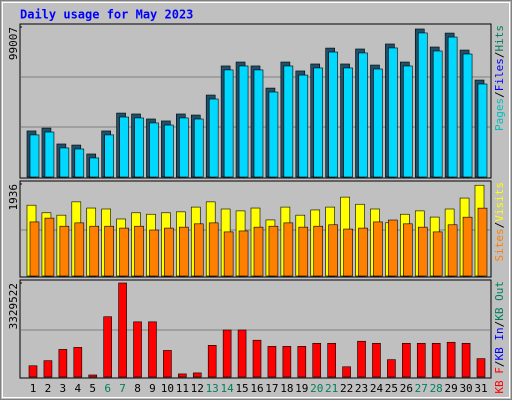 Image resolution: width=512 pixels, height=400 pixels. I want to click on x-tick-label: 31, so click(480, 388).